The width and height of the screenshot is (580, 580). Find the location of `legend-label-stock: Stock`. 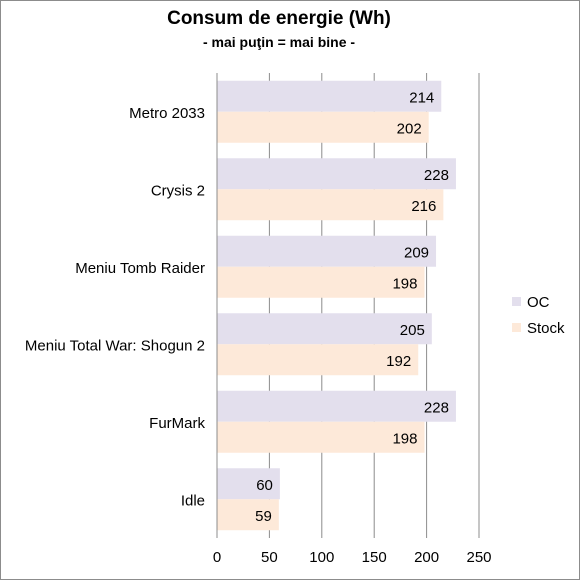

legend-label-stock: Stock is located at coordinates (546, 328).